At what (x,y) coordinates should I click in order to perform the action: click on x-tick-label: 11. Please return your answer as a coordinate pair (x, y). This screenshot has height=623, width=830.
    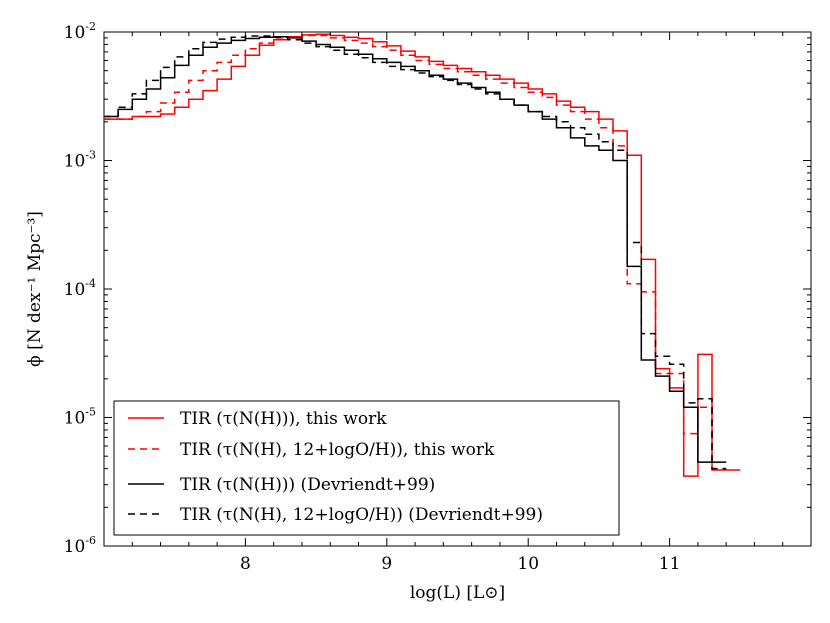
    Looking at the image, I should click on (670, 564).